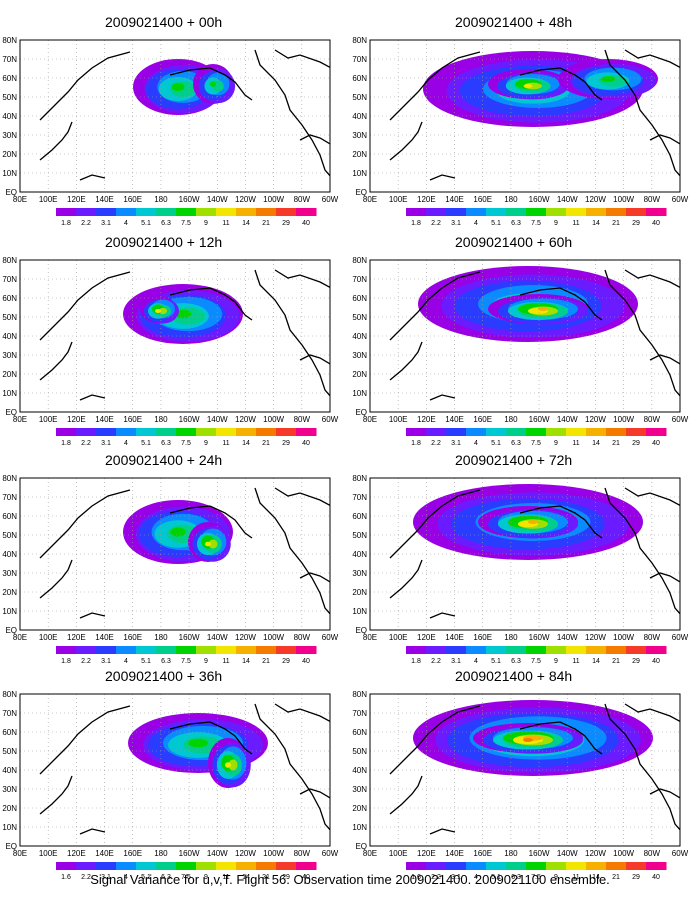 The height and width of the screenshot is (900, 700). I want to click on lat-label: 40N, so click(359, 336).